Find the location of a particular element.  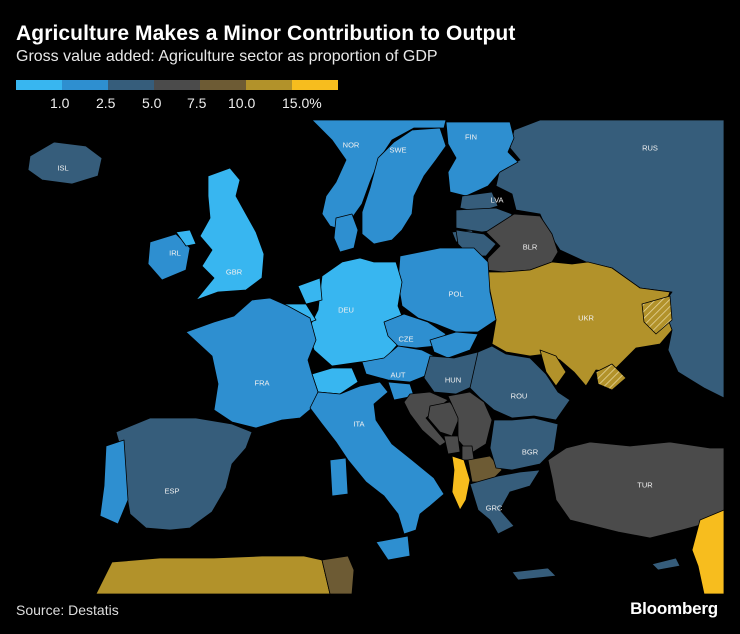

region-sardinia is located at coordinates (339, 477).